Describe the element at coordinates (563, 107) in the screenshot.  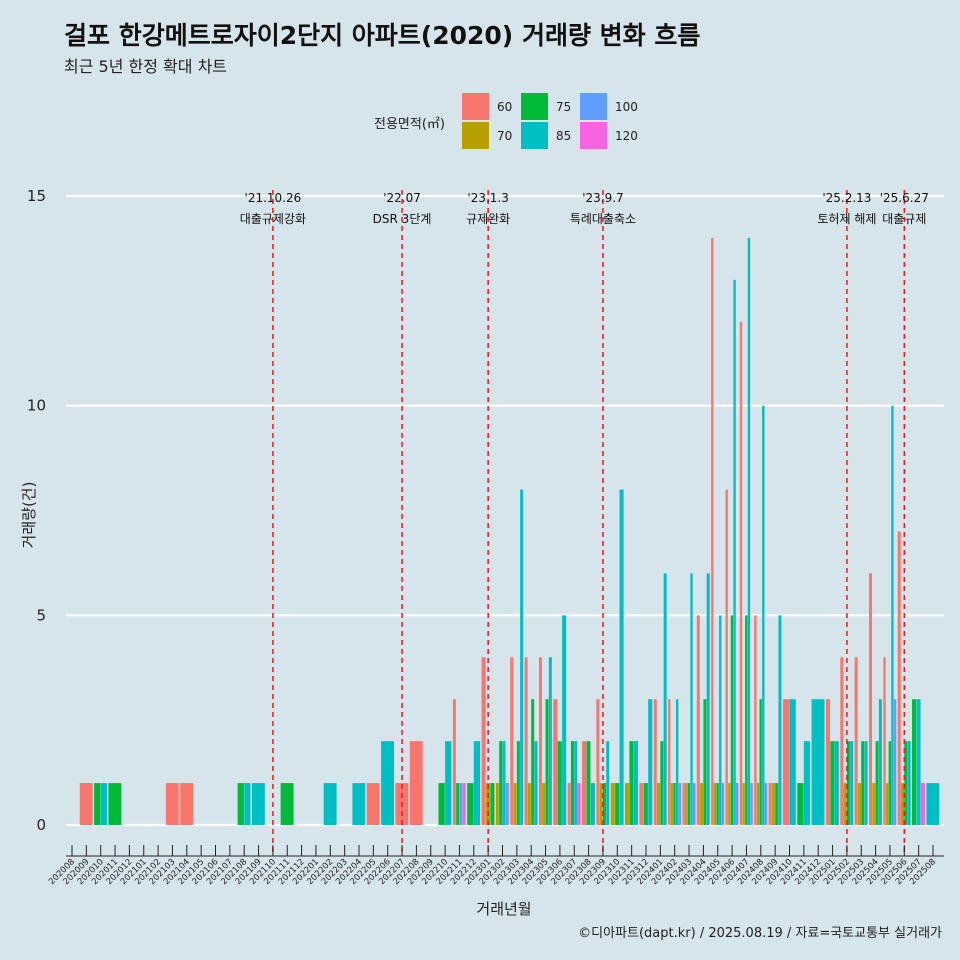
I see `legend-label-75: 75` at that location.